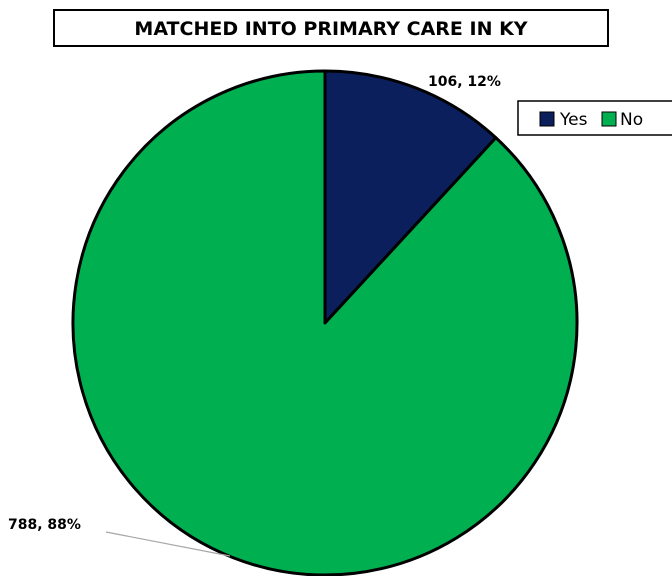 The image size is (672, 576). What do you see at coordinates (547, 119) in the screenshot?
I see `legend-swatch-yes` at bounding box center [547, 119].